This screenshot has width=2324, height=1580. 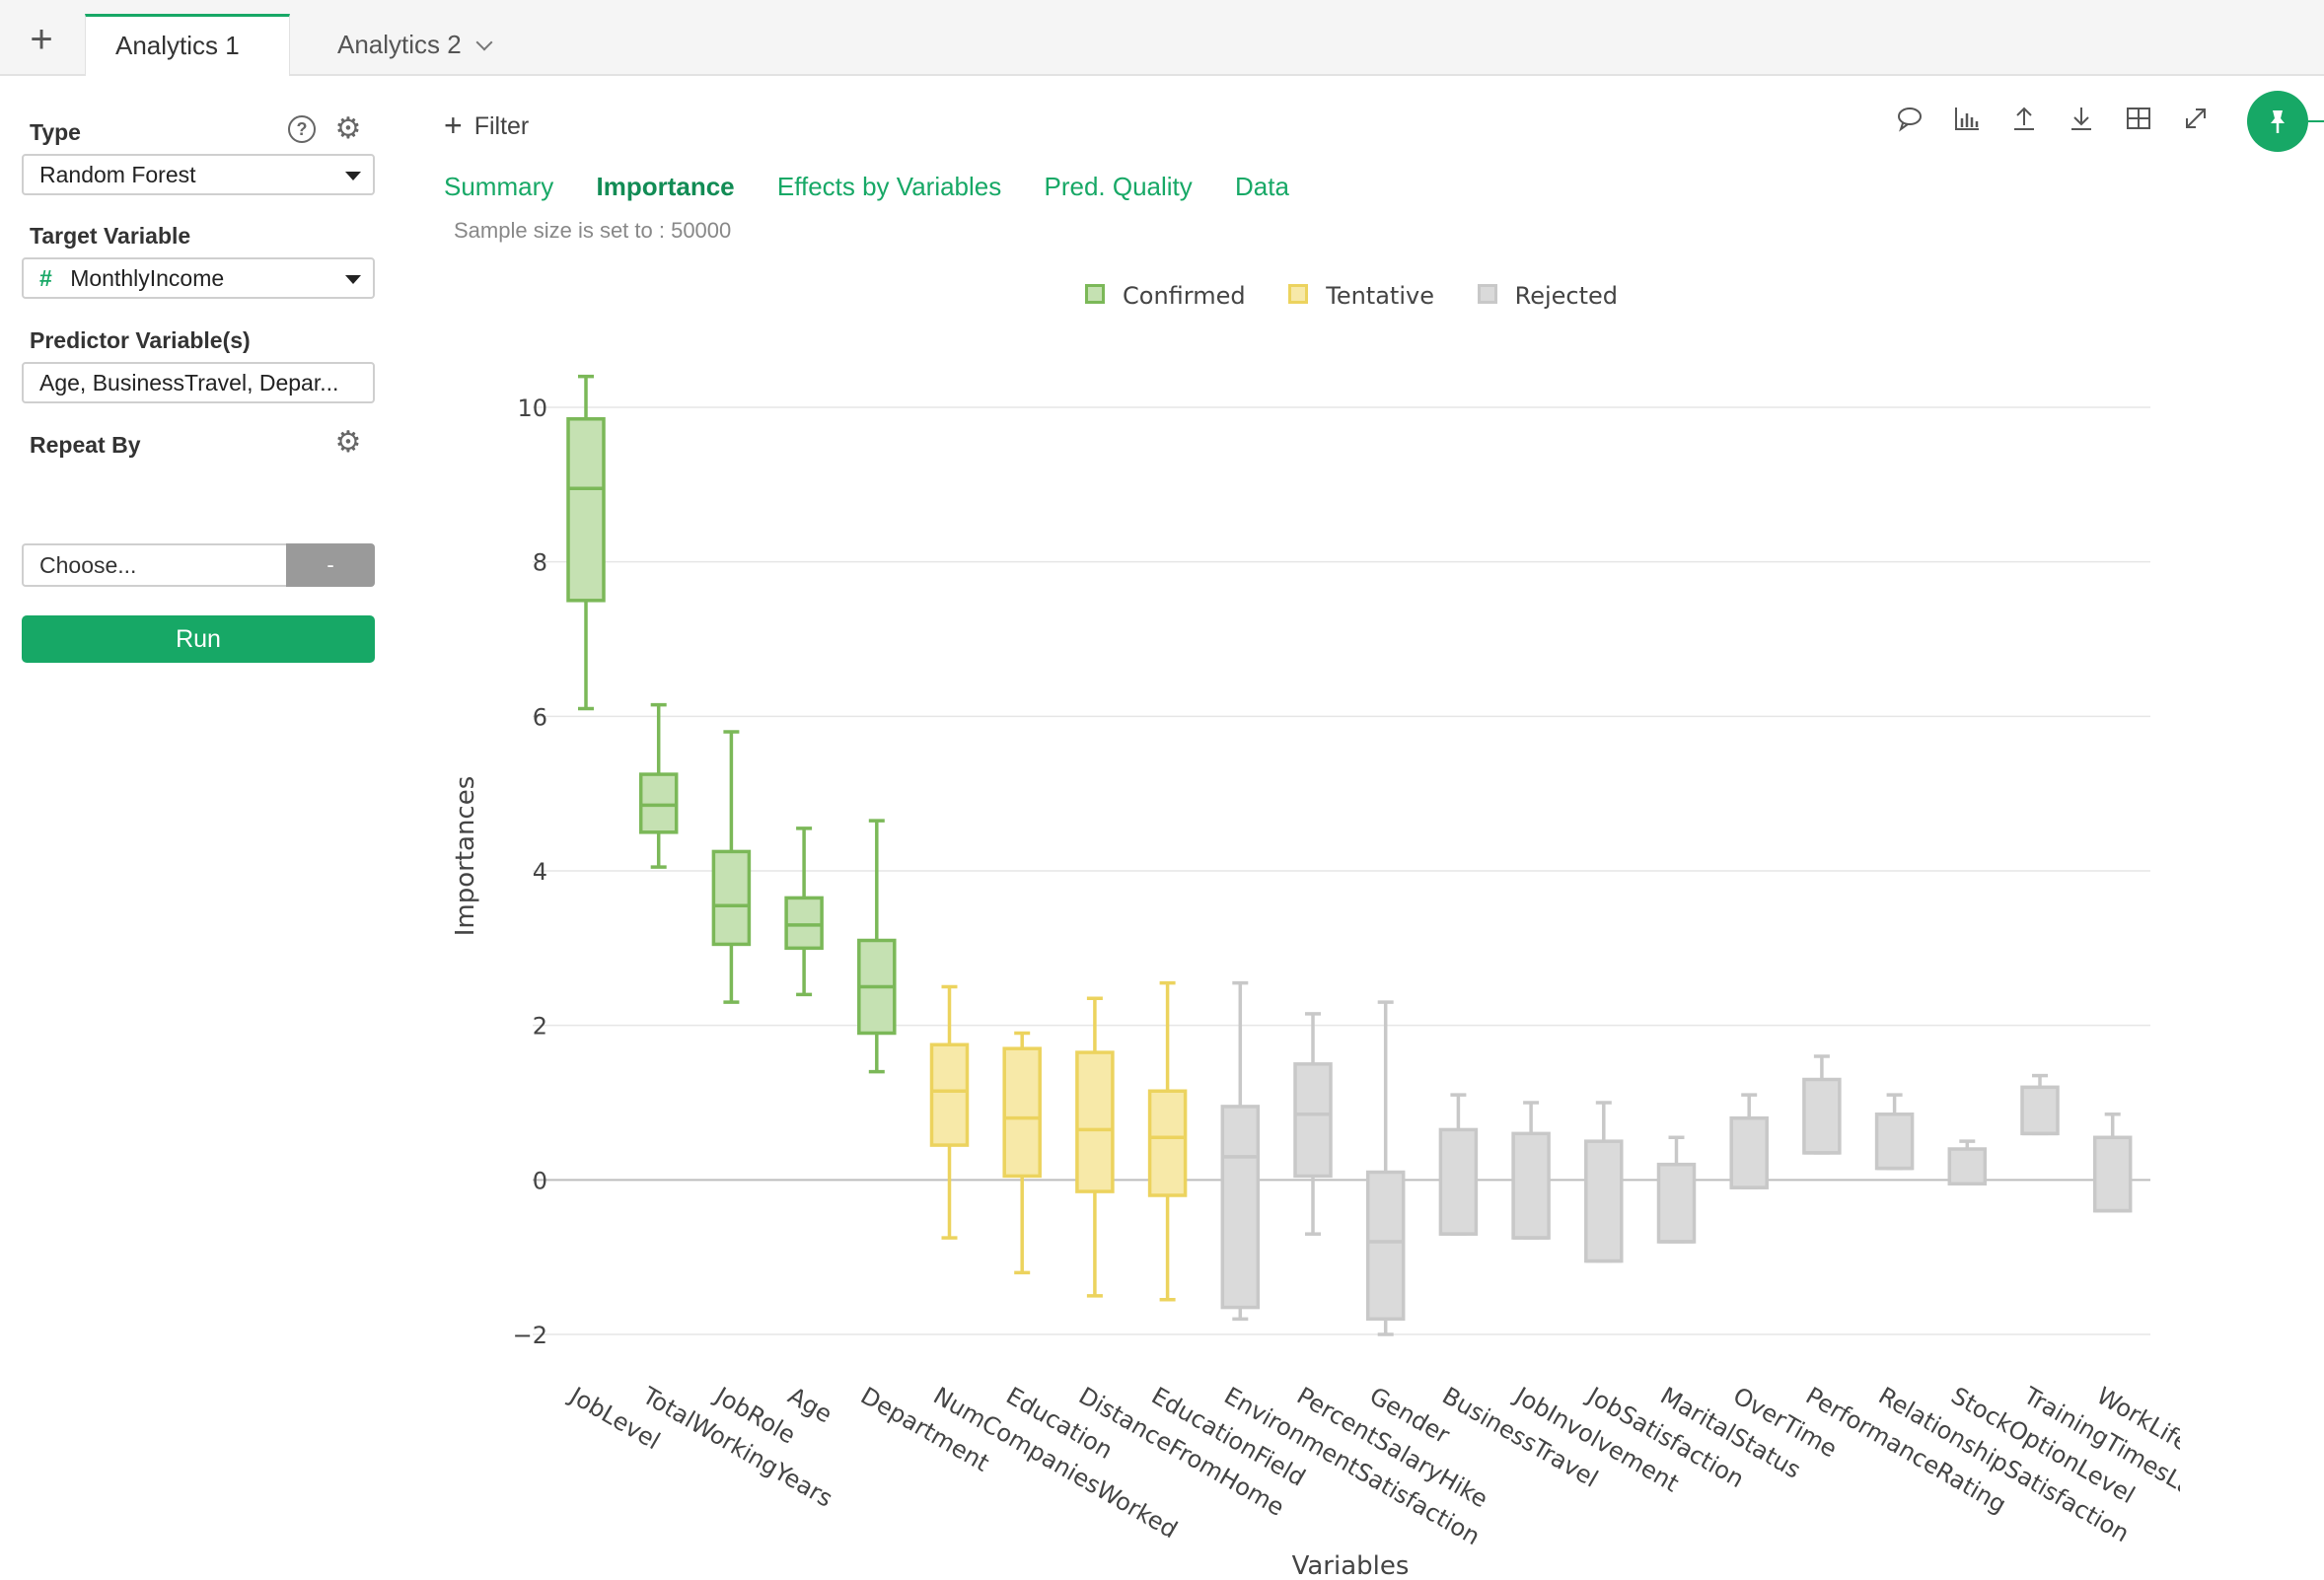 I want to click on legend-item-tentative: Tentative, so click(x=1361, y=296).